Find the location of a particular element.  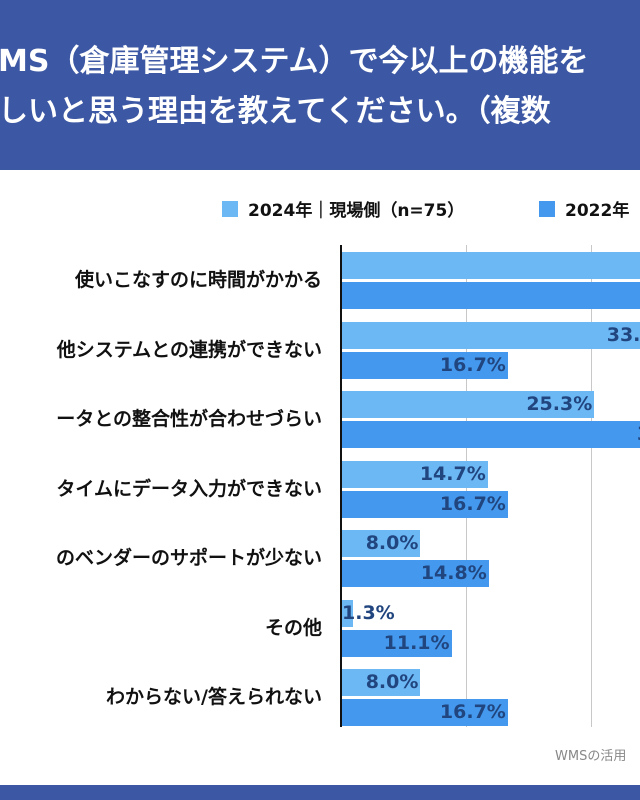

footer-band is located at coordinates (320, 792).